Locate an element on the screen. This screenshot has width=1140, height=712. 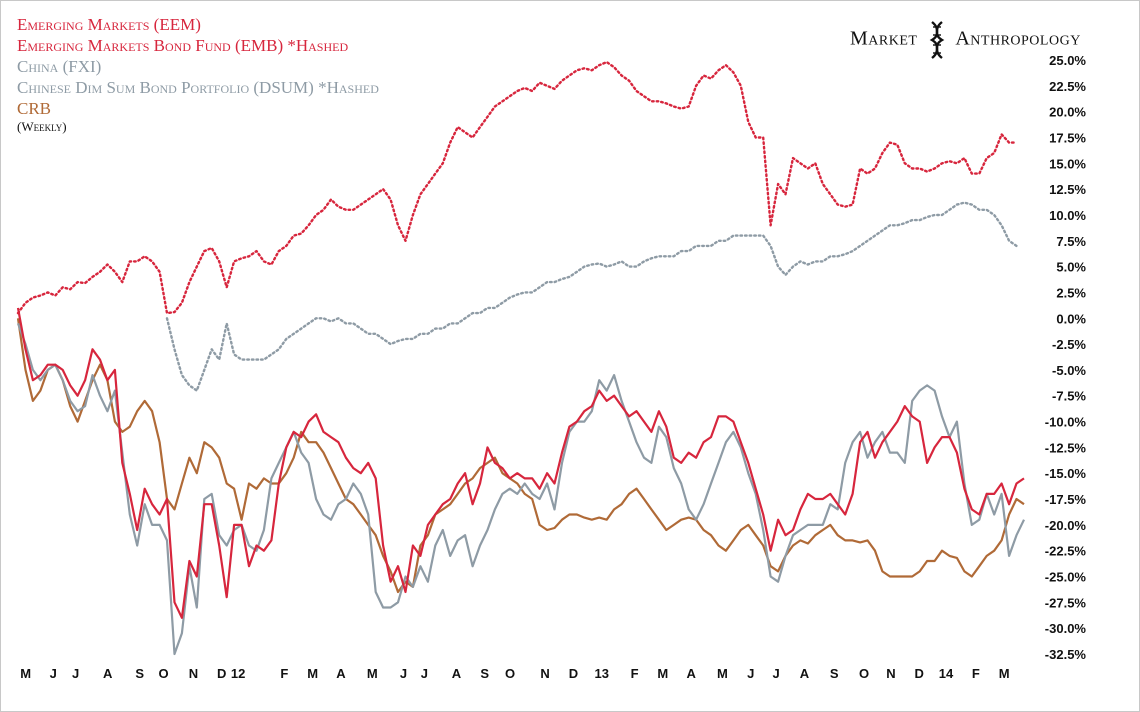
y-tick-label: 25.0% is located at coordinates (1067, 60).